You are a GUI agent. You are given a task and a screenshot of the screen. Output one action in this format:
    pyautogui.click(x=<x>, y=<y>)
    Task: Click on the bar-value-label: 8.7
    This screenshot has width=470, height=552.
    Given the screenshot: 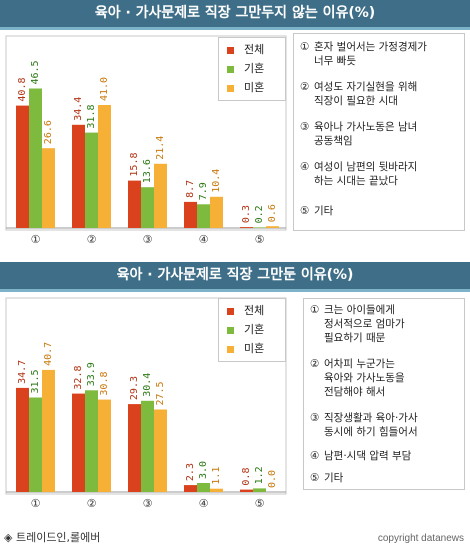 What is the action you would take?
    pyautogui.click(x=190, y=189)
    